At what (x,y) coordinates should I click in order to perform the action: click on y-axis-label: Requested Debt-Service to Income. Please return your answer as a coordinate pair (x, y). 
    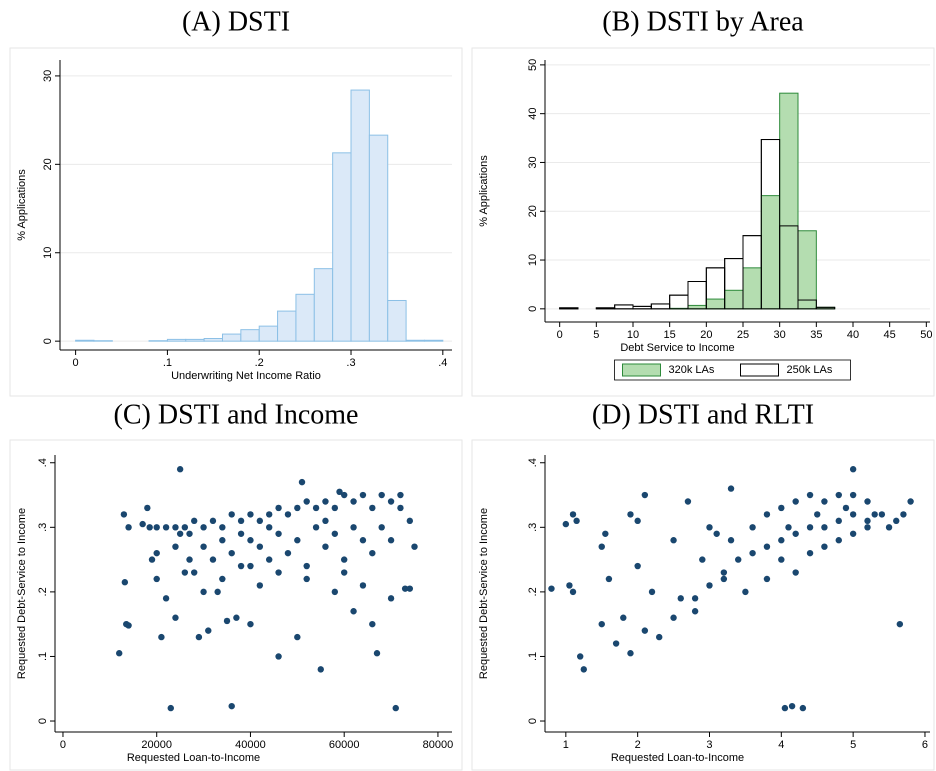
    Looking at the image, I should click on (484, 593).